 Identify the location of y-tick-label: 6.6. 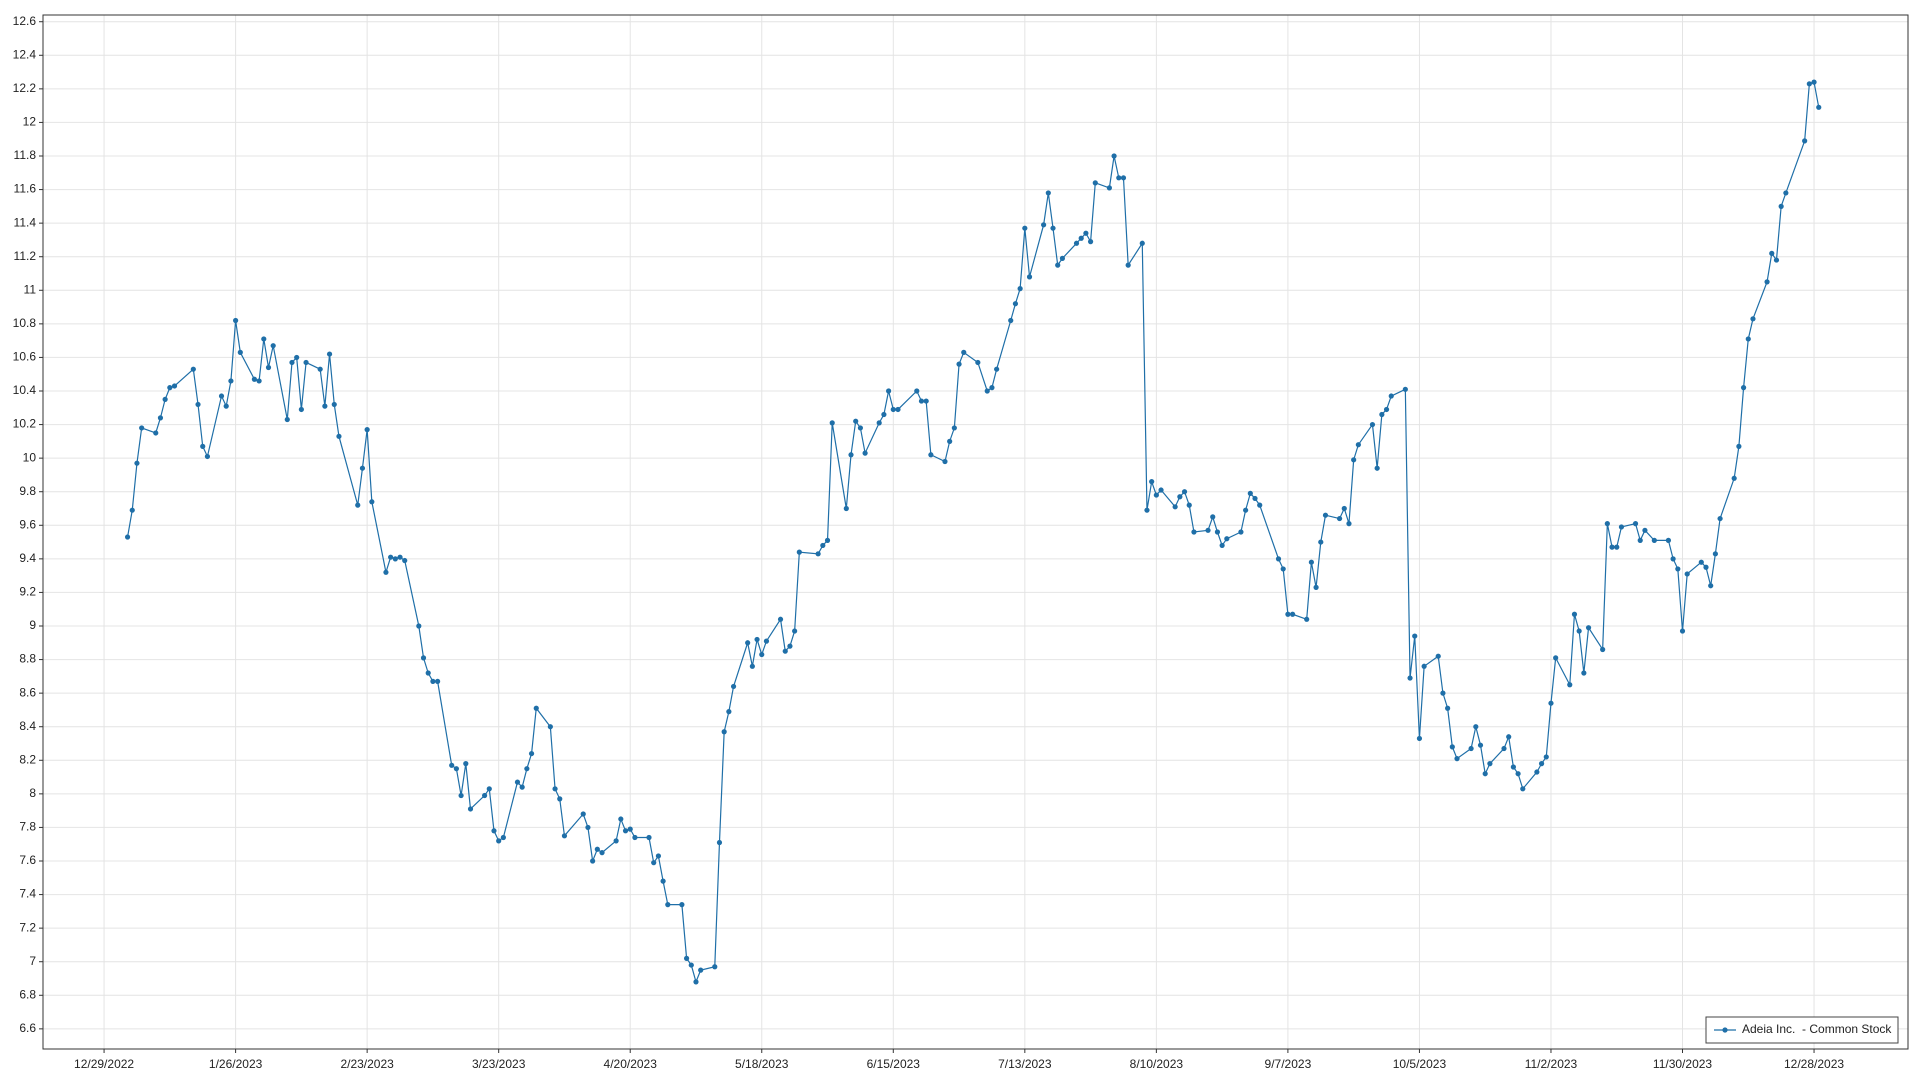
(27, 1028).